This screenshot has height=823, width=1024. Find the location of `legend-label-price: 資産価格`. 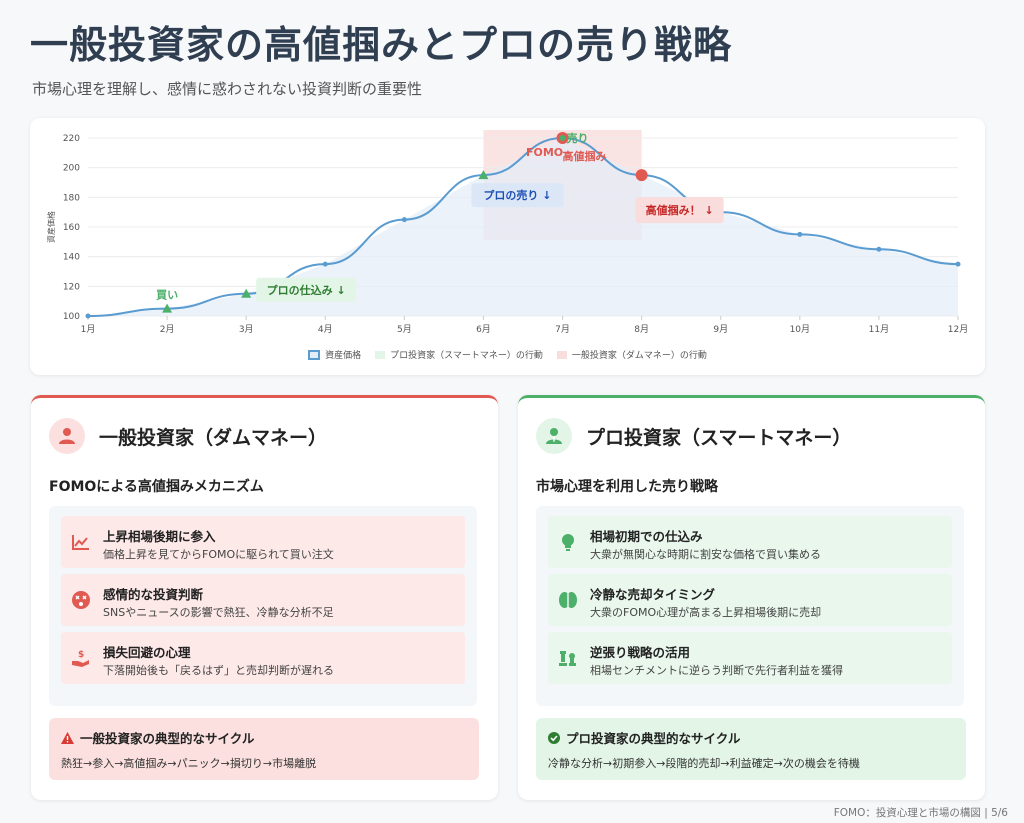

legend-label-price: 資産価格 is located at coordinates (343, 356).